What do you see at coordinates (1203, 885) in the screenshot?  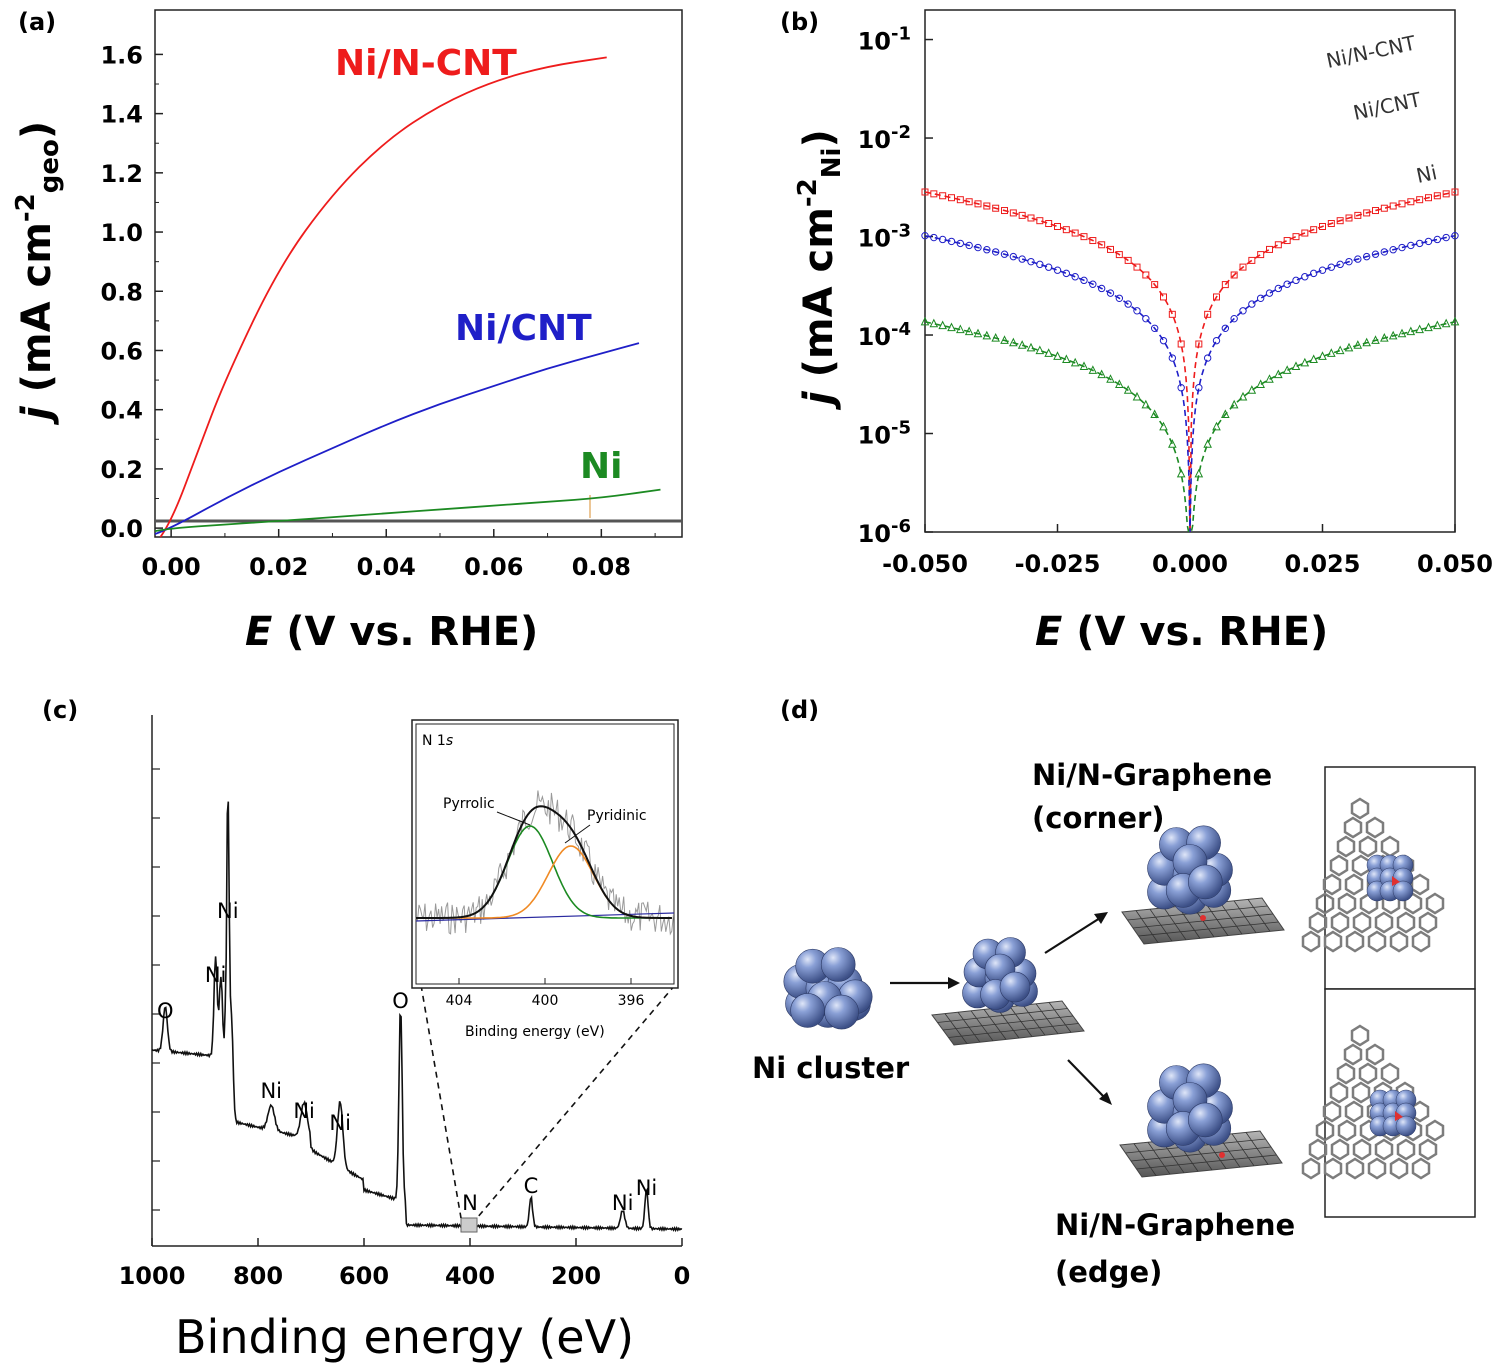 I see `ni-corner-model` at bounding box center [1203, 885].